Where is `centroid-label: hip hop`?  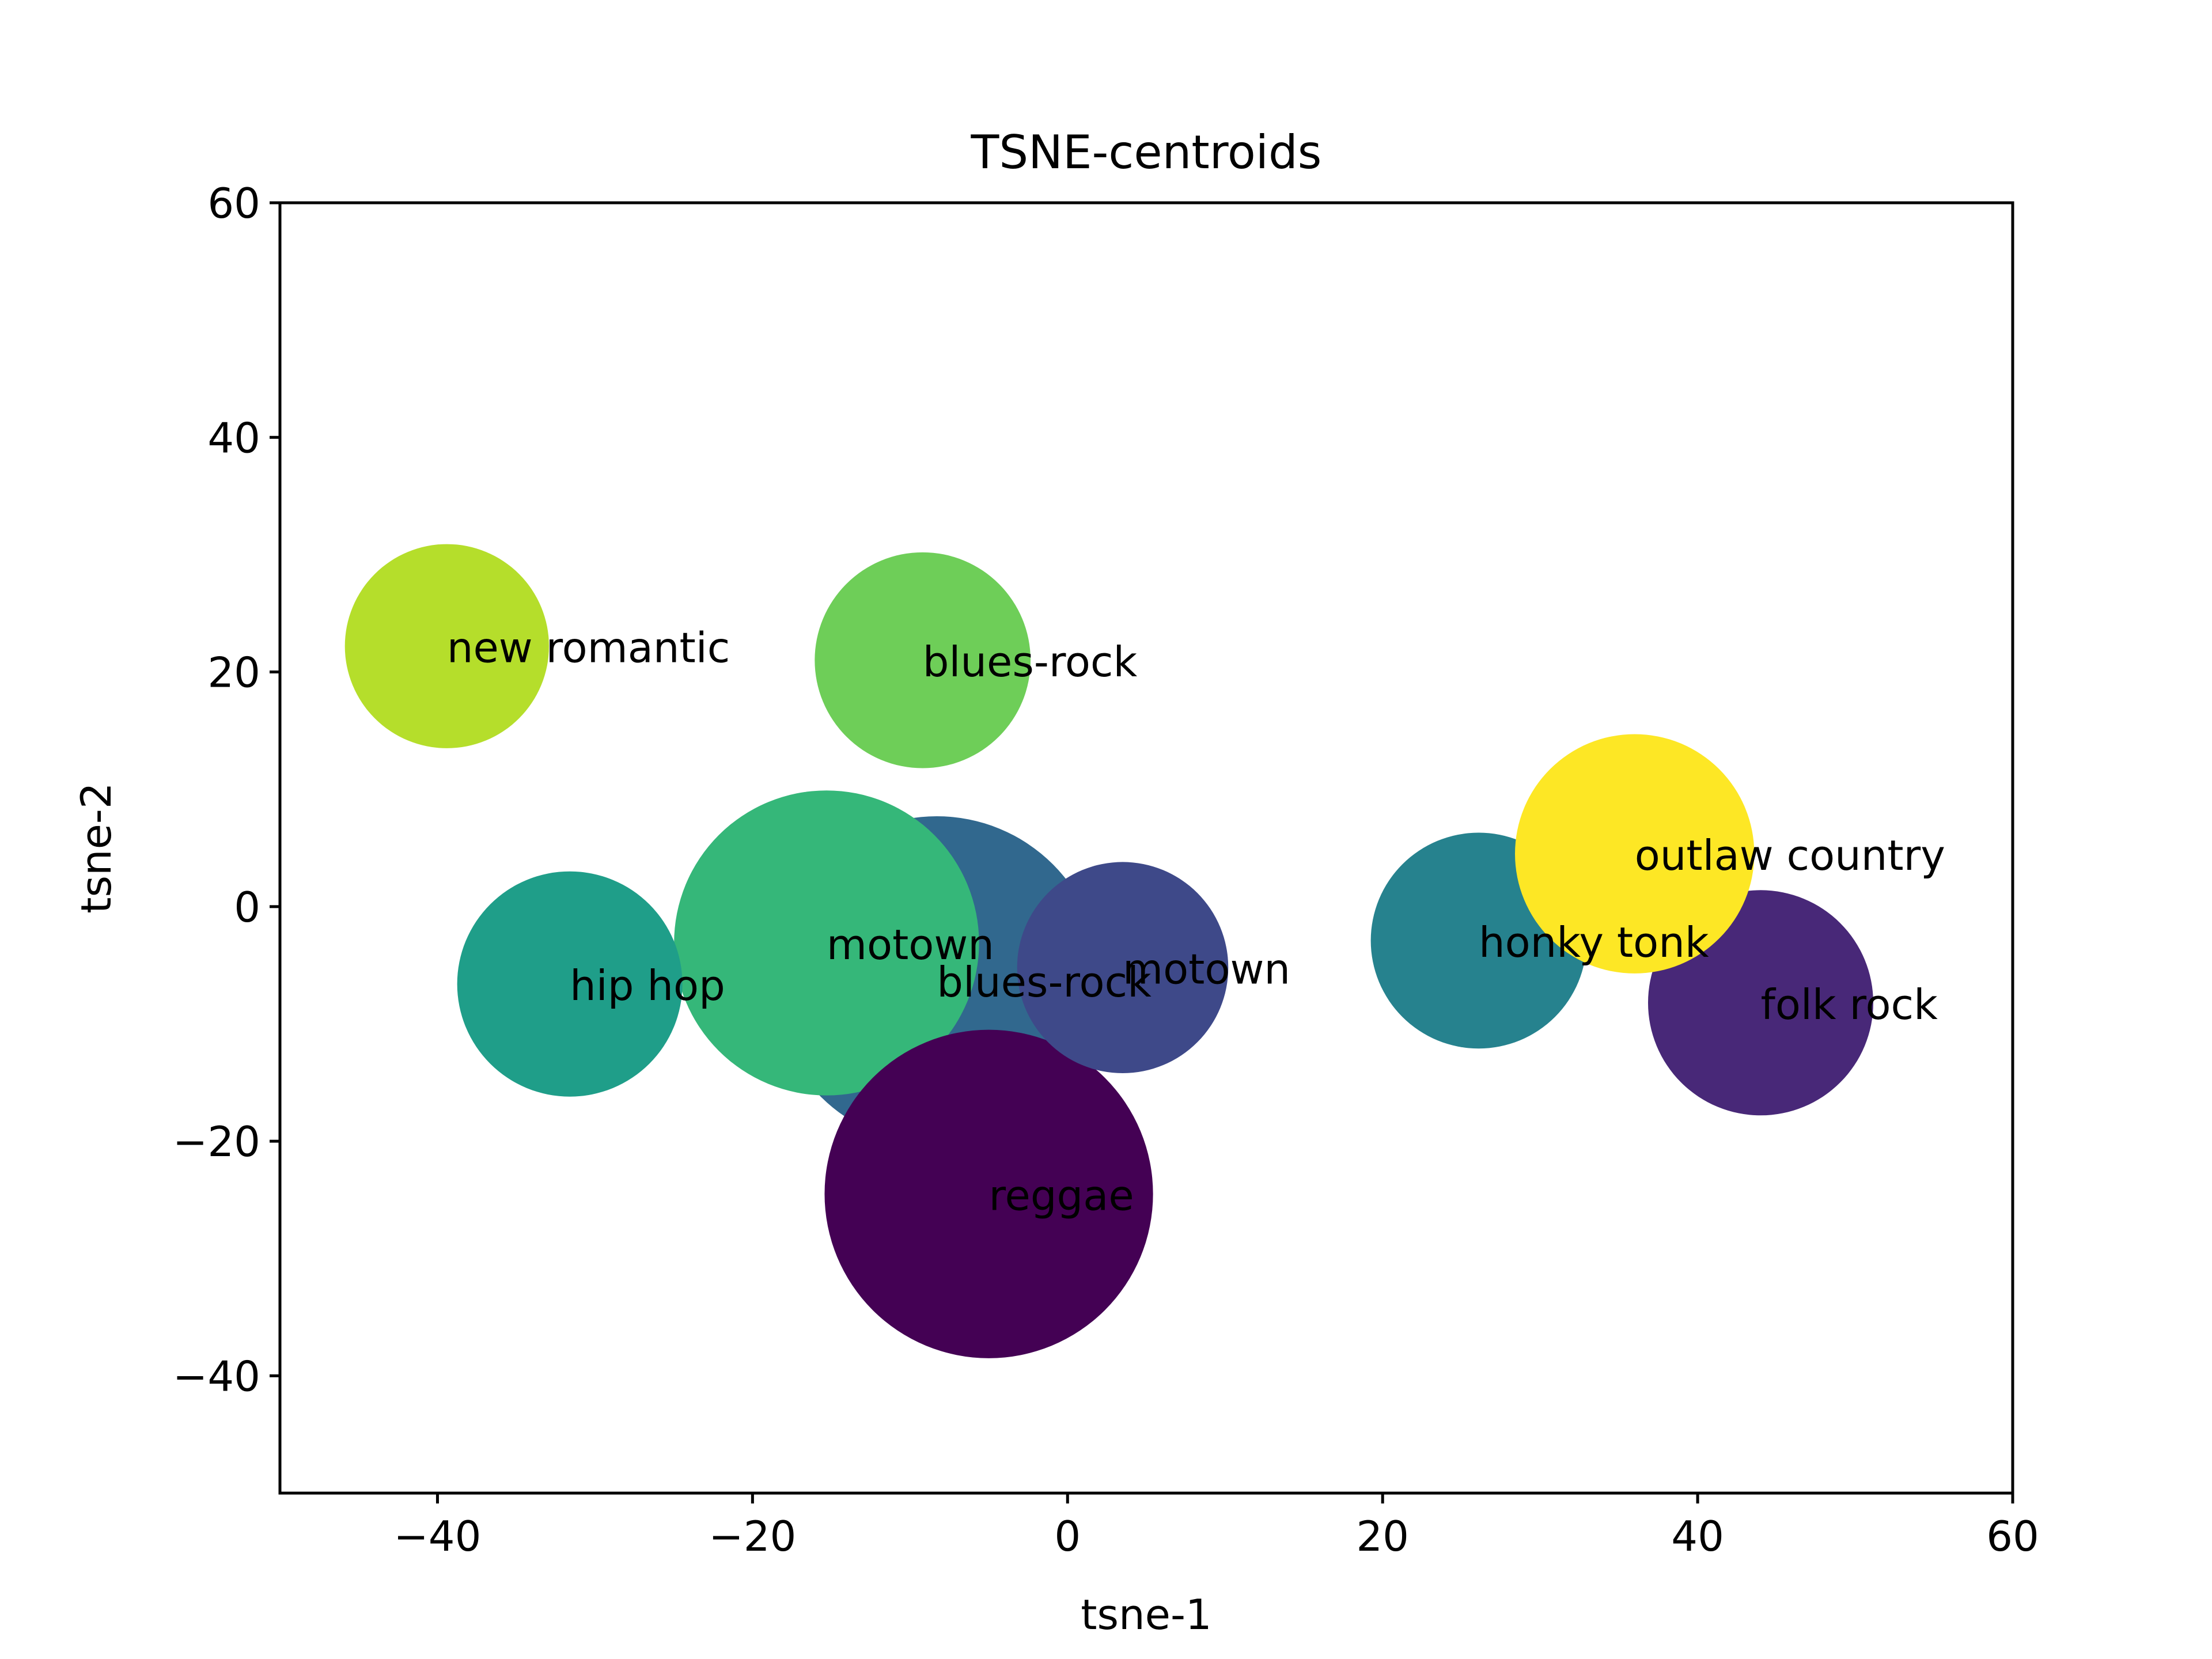 centroid-label: hip hop is located at coordinates (647, 985).